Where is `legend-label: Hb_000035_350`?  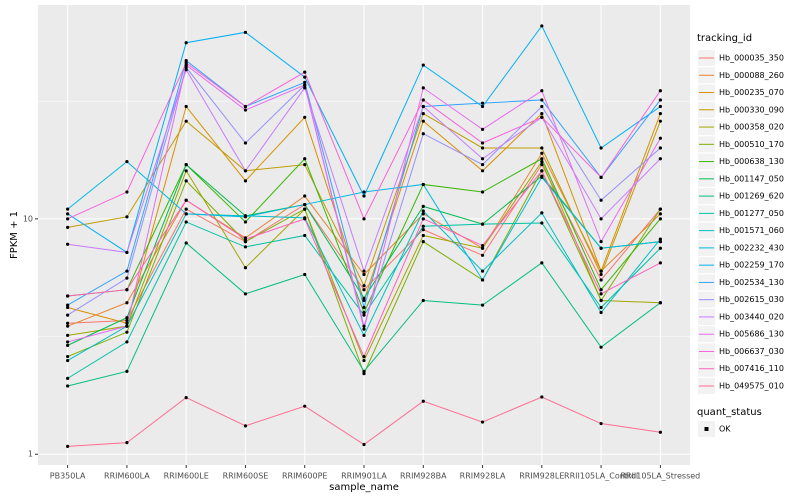 legend-label: Hb_000035_350 is located at coordinates (751, 58).